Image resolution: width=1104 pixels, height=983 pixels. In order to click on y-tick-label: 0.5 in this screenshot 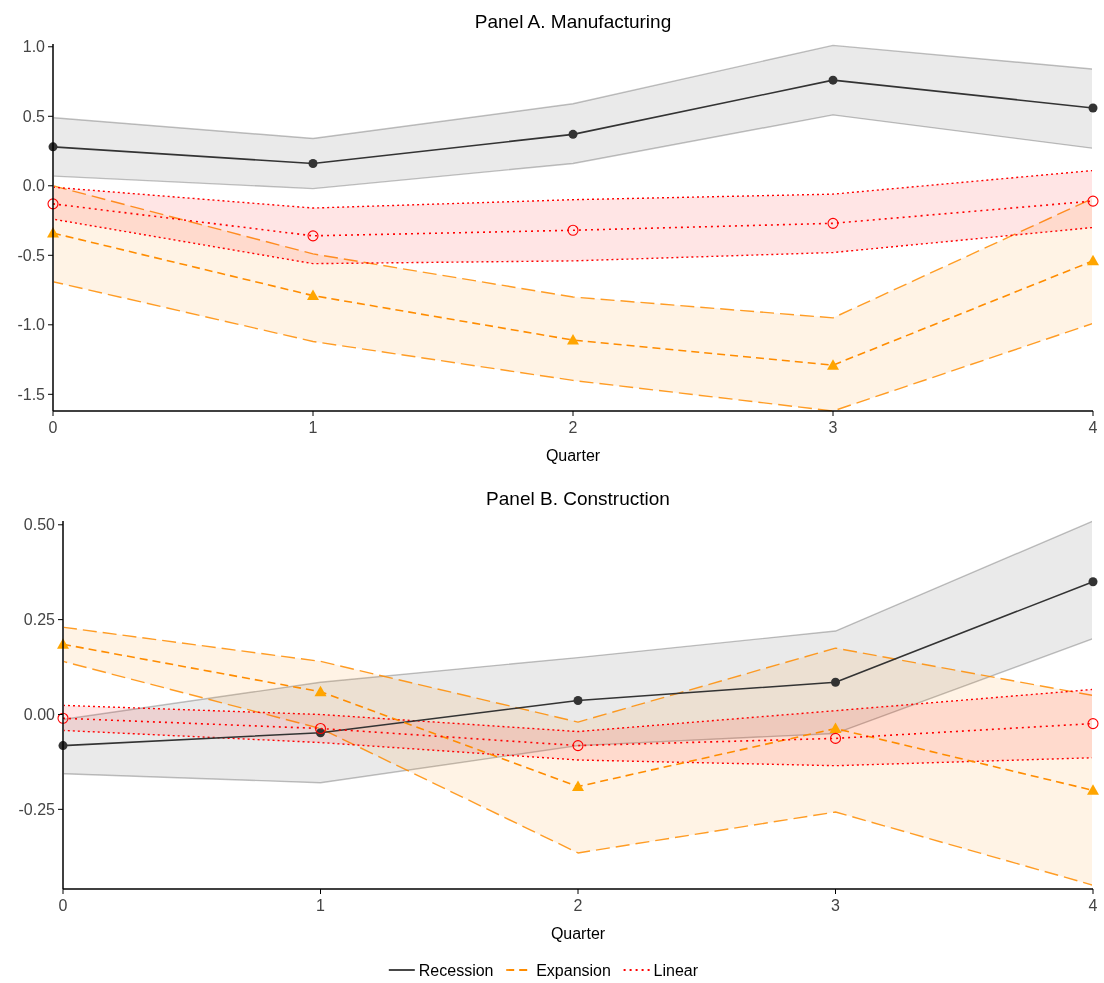, I will do `click(34, 116)`.